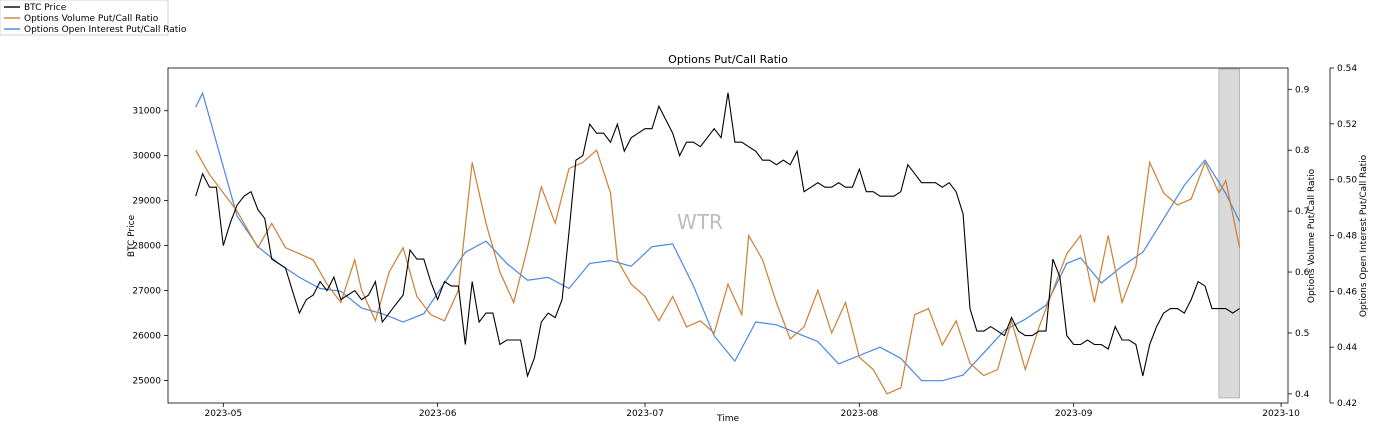  Describe the element at coordinates (860, 414) in the screenshot. I see `x-tick-label: 2023-08` at that location.